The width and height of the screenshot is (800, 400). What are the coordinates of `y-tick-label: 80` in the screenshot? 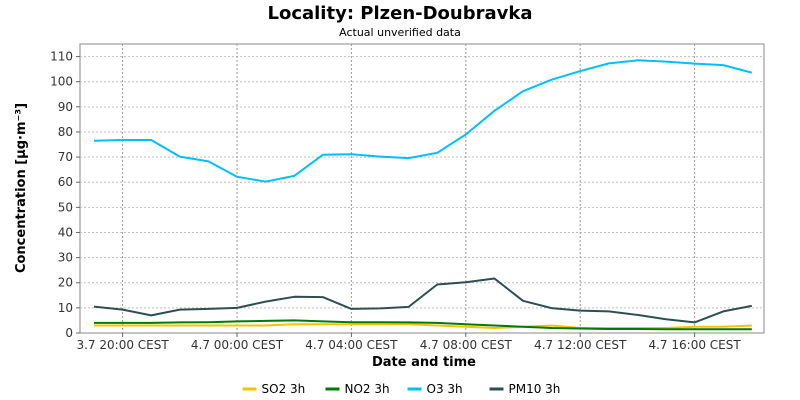 It's located at (65, 132).